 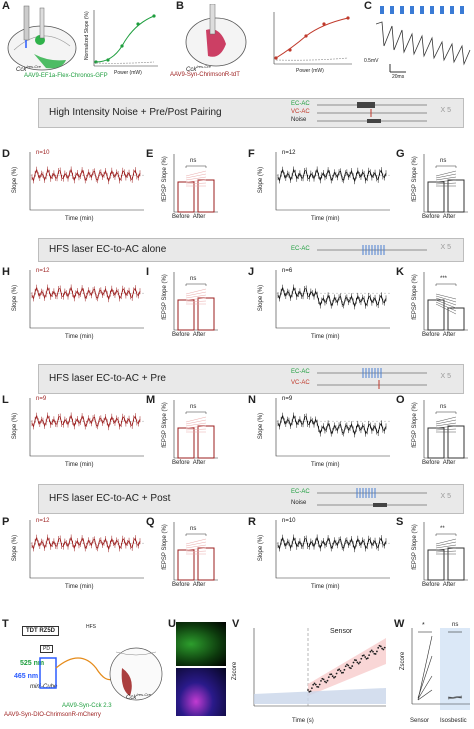 What do you see at coordinates (87, 35) in the screenshot?
I see `ylabel-a: Normalized Slope (%)` at bounding box center [87, 35].